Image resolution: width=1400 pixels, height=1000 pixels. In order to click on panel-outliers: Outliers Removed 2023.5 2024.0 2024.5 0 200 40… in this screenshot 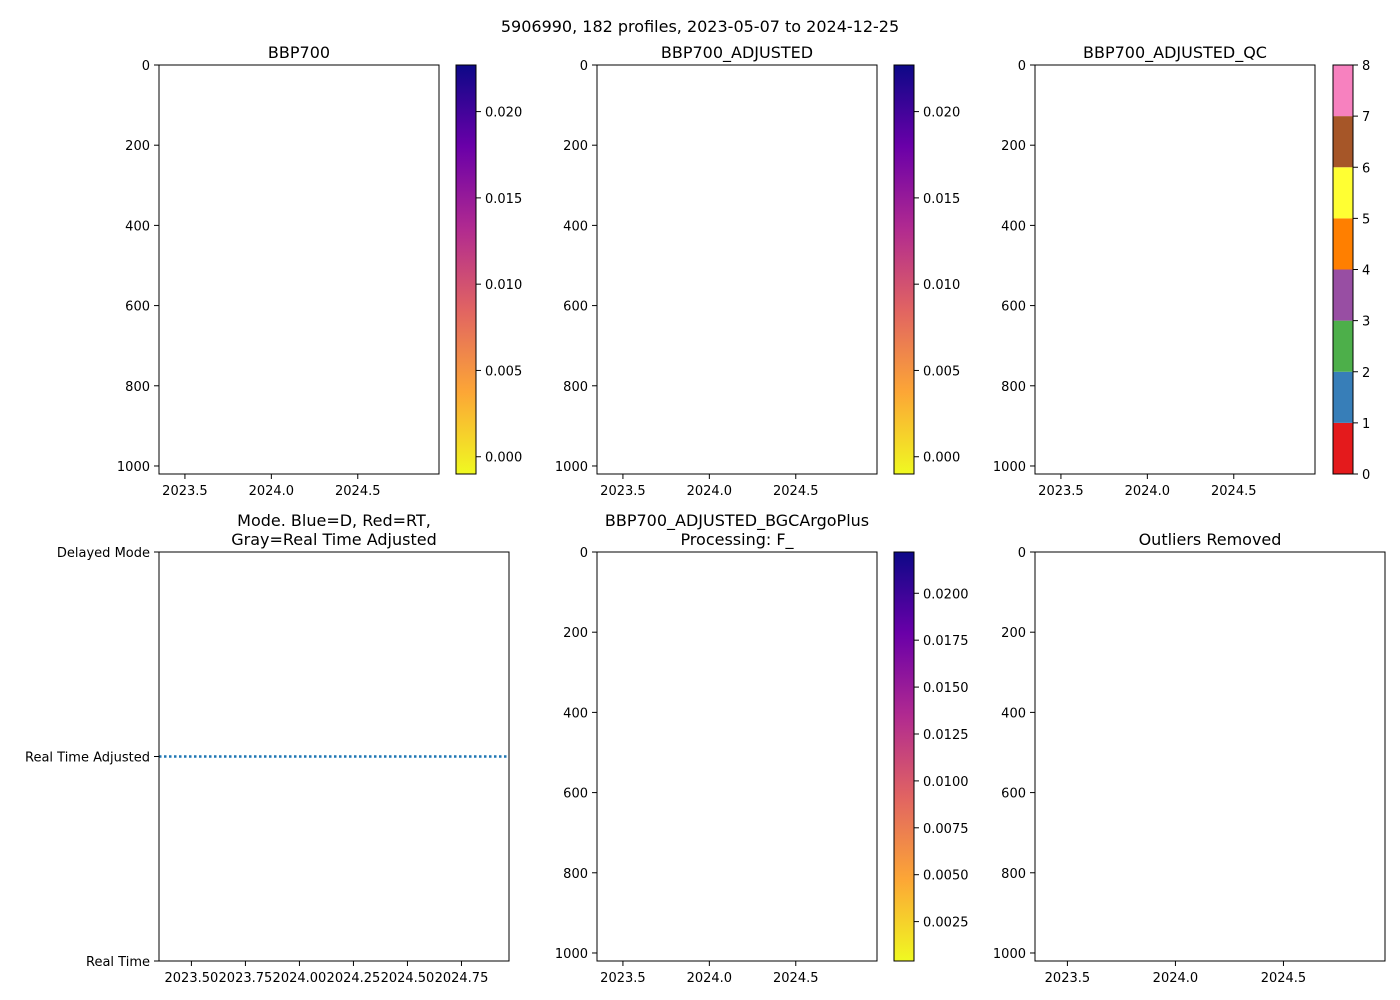, I will do `click(1189, 758)`.